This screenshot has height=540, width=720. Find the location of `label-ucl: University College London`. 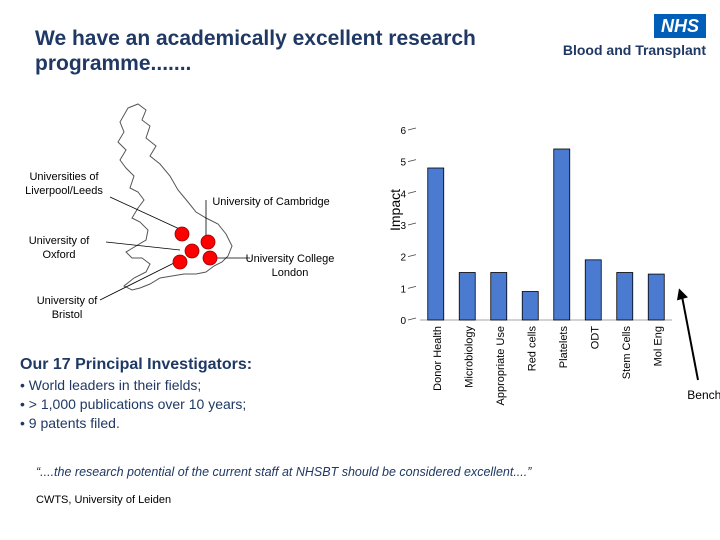

label-ucl: University College London is located at coordinates (290, 266).